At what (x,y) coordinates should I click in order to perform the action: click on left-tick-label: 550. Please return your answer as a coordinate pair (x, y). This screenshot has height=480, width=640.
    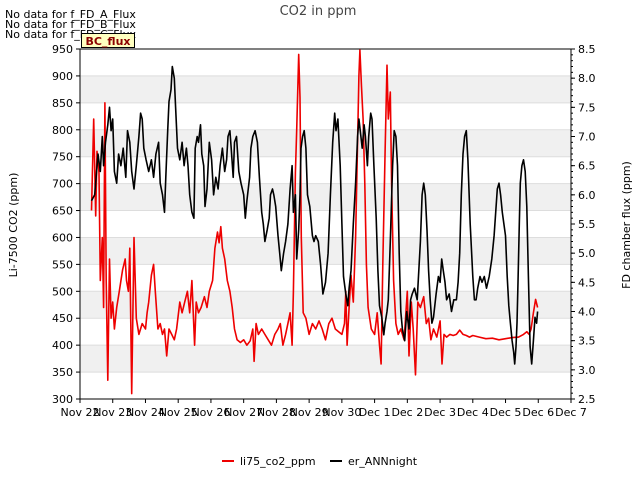
    Looking at the image, I should click on (62, 264).